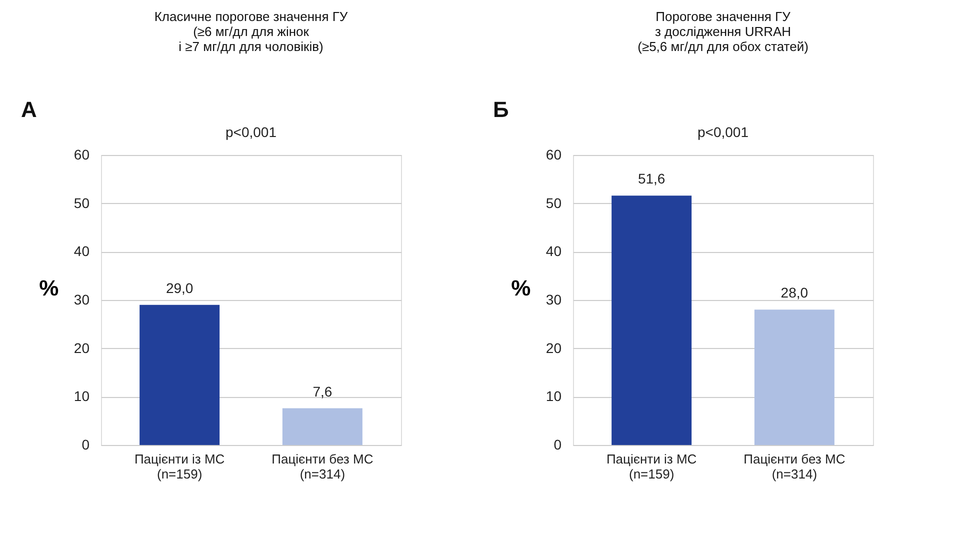 The height and width of the screenshot is (551, 974). Describe the element at coordinates (29, 109) in the screenshot. I see `text: А` at that location.